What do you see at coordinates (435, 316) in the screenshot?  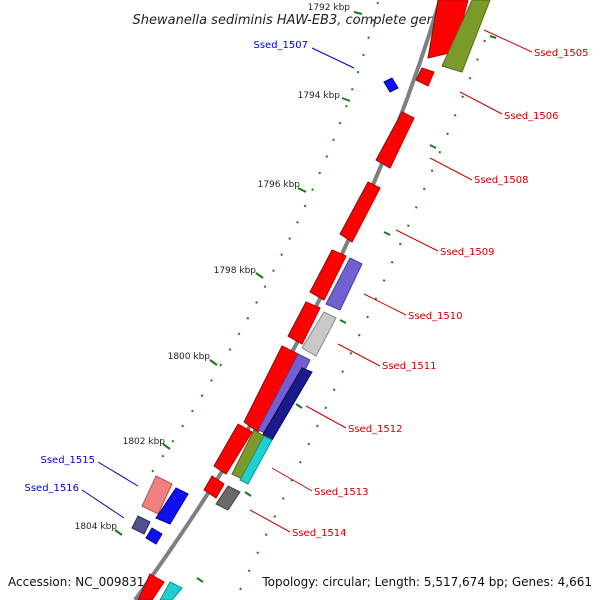 I see `gene-label-ssed-1510: Ssed_1510` at bounding box center [435, 316].